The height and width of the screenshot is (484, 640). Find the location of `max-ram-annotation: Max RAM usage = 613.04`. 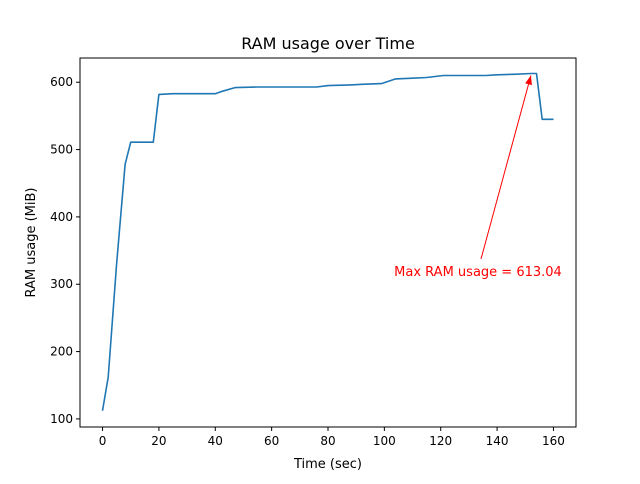

max-ram-annotation: Max RAM usage = 613.04 is located at coordinates (478, 272).